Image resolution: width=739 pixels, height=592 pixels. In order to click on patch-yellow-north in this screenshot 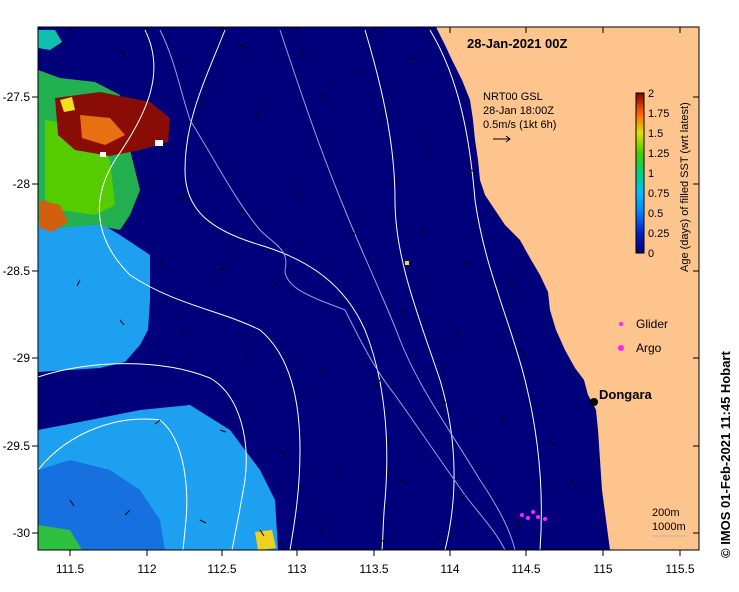, I will do `click(67, 104)`.